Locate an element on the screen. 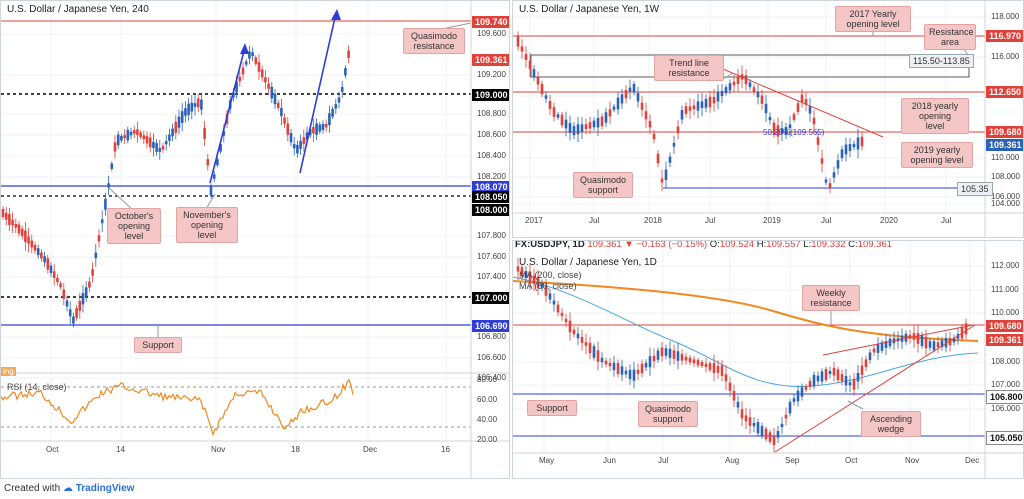 The image size is (1024, 499). y-tick: 116.000 is located at coordinates (1005, 56).